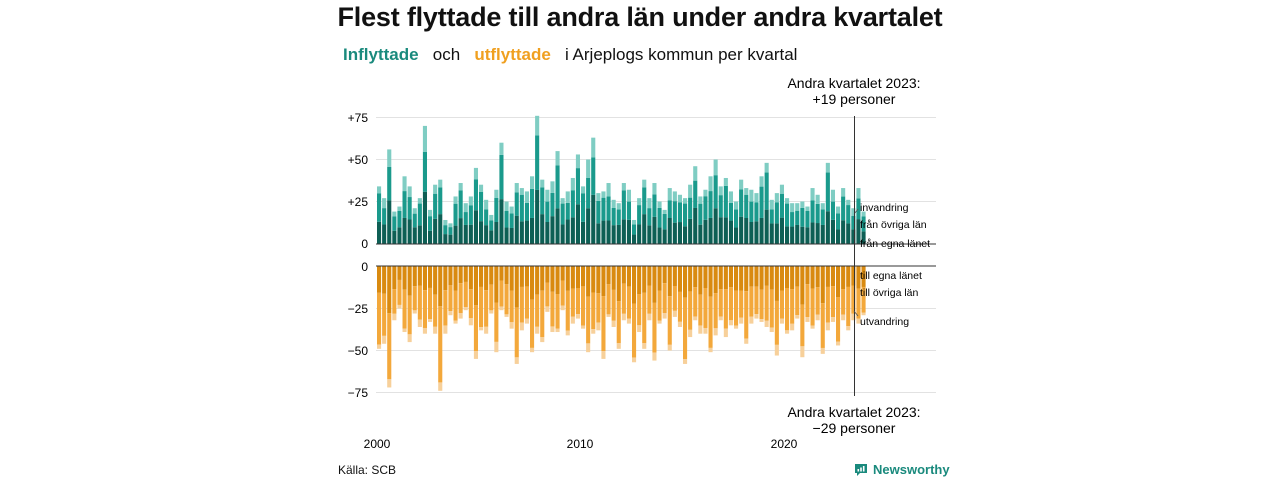 This screenshot has height=480, width=1280. I want to click on newsworthy-icon, so click(861, 469).